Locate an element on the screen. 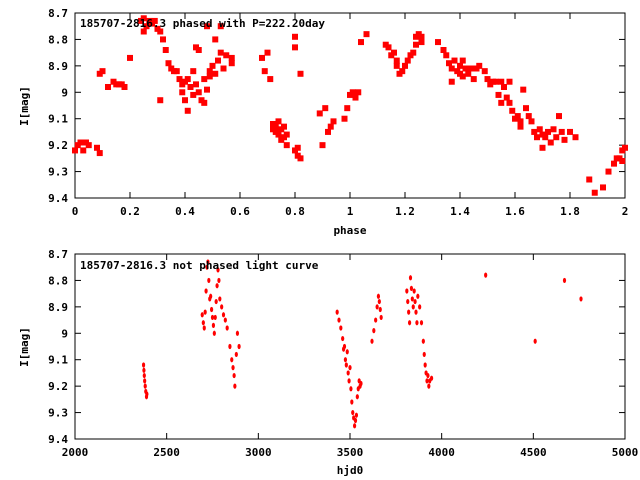 The width and height of the screenshot is (640, 480). unphased-y-tick-label: 8.7 is located at coordinates (58, 254).